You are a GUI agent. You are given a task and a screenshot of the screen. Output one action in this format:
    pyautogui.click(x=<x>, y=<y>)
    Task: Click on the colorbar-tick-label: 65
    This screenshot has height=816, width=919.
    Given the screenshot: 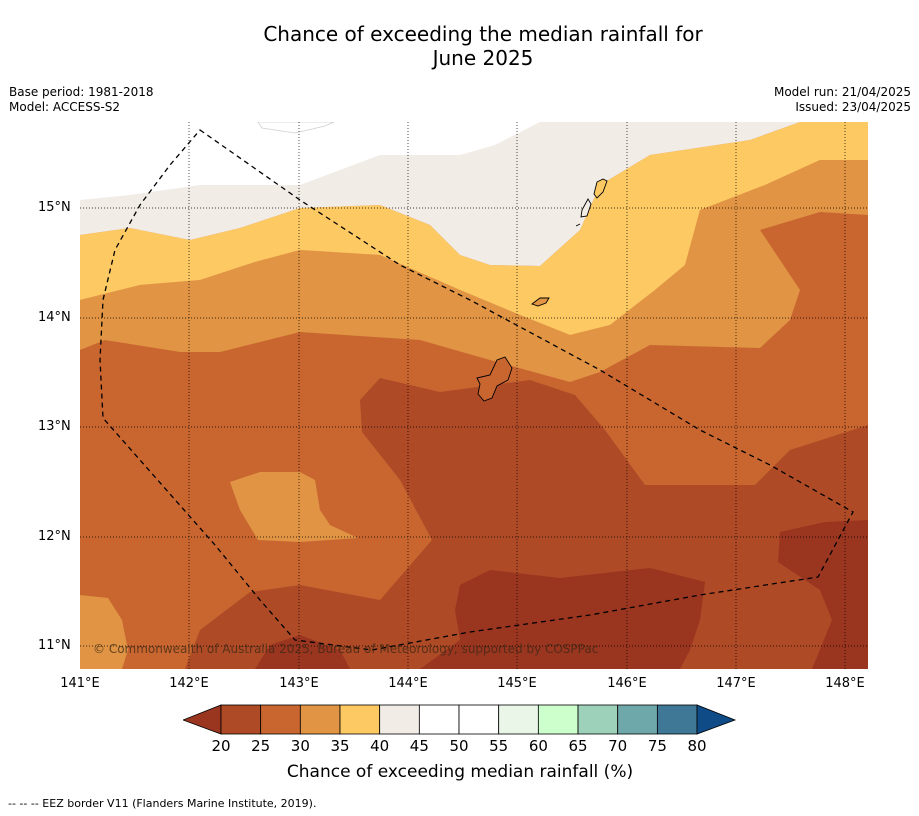 What is the action you would take?
    pyautogui.click(x=578, y=746)
    